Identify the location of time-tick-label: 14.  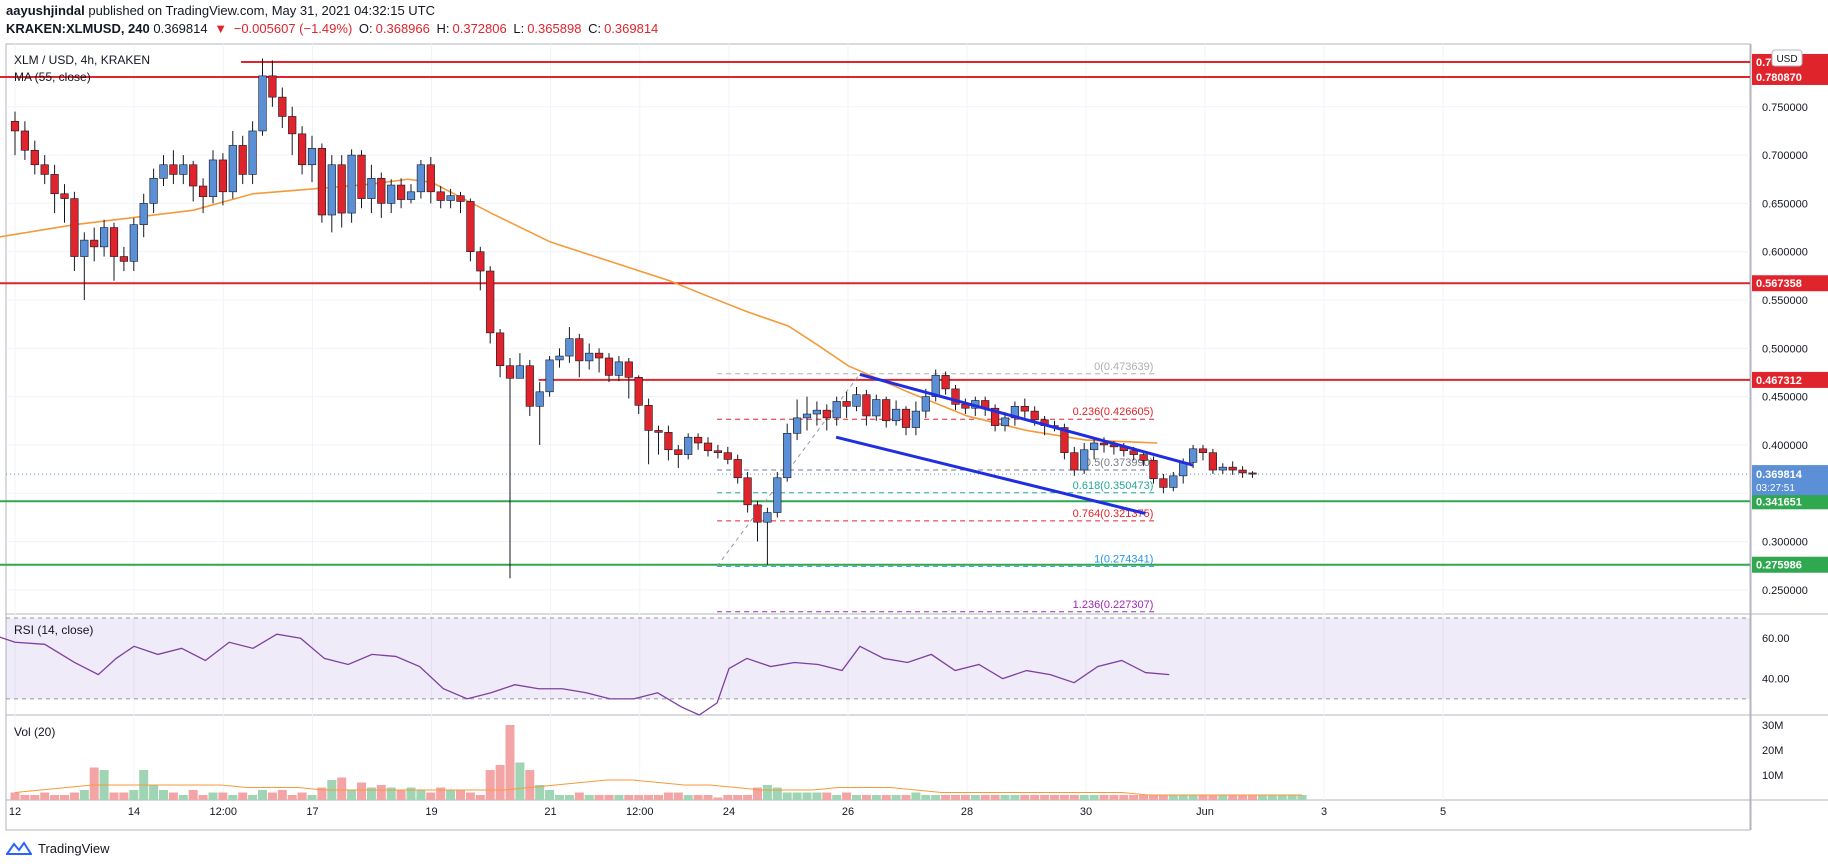
(134, 812).